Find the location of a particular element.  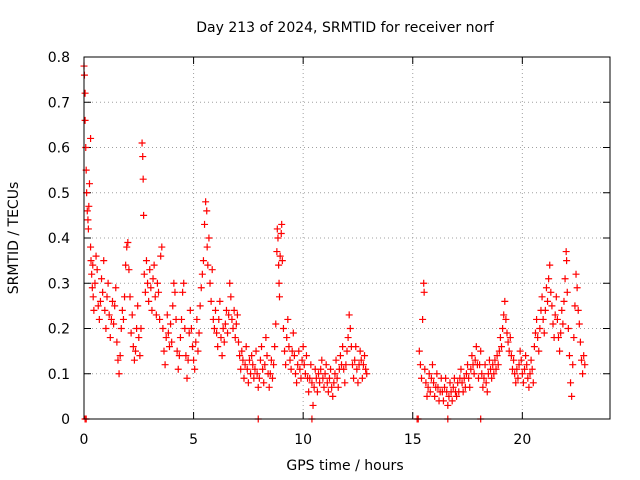

x-tick-label: 0 is located at coordinates (84, 440).